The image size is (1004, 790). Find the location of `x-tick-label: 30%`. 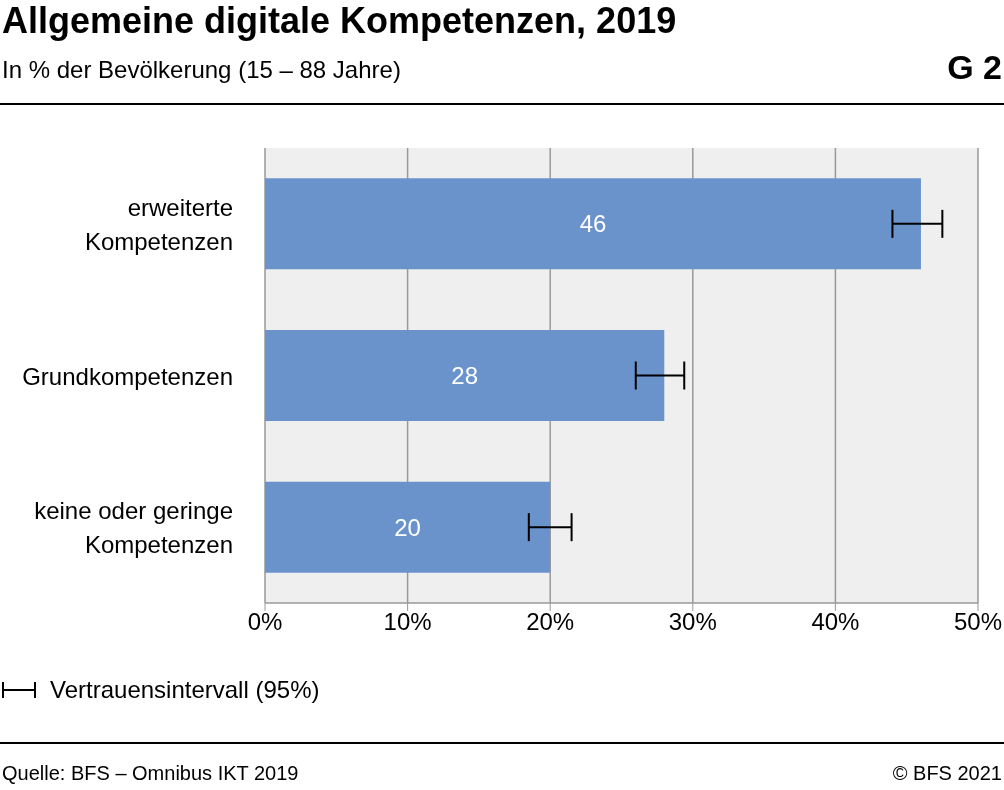

x-tick-label: 30% is located at coordinates (692, 622).